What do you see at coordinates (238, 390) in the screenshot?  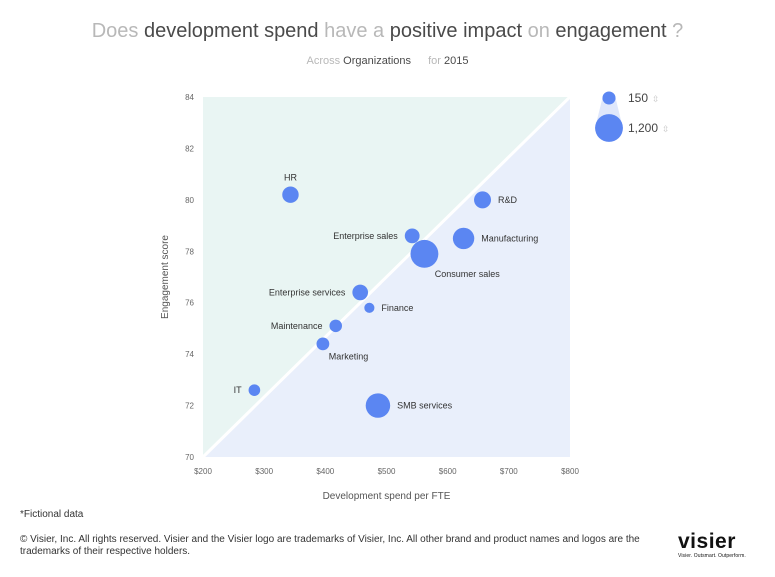 I see `data-label: IT` at bounding box center [238, 390].